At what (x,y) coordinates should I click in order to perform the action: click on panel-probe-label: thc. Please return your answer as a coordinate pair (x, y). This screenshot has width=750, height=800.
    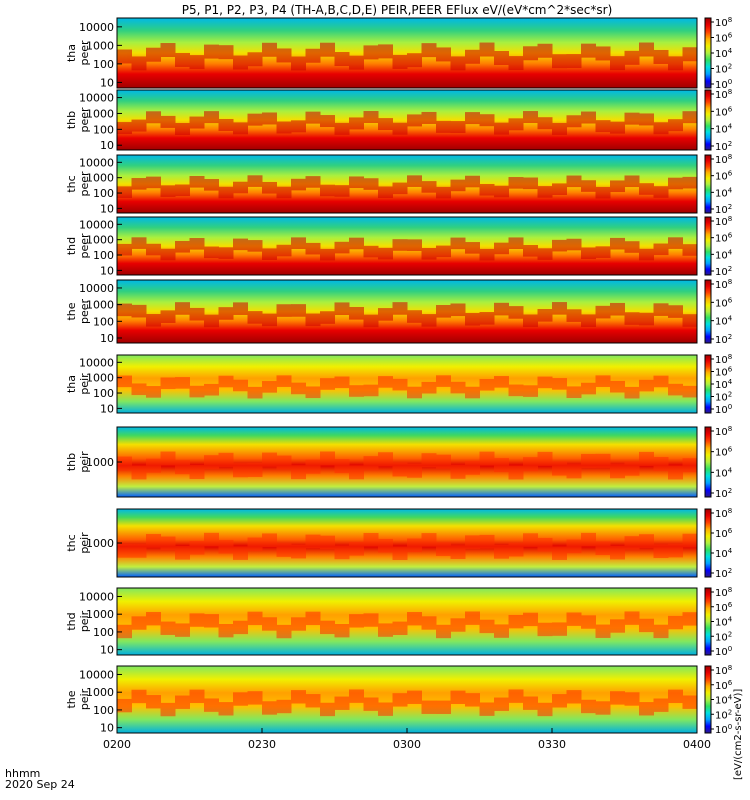
    Looking at the image, I should click on (71, 183).